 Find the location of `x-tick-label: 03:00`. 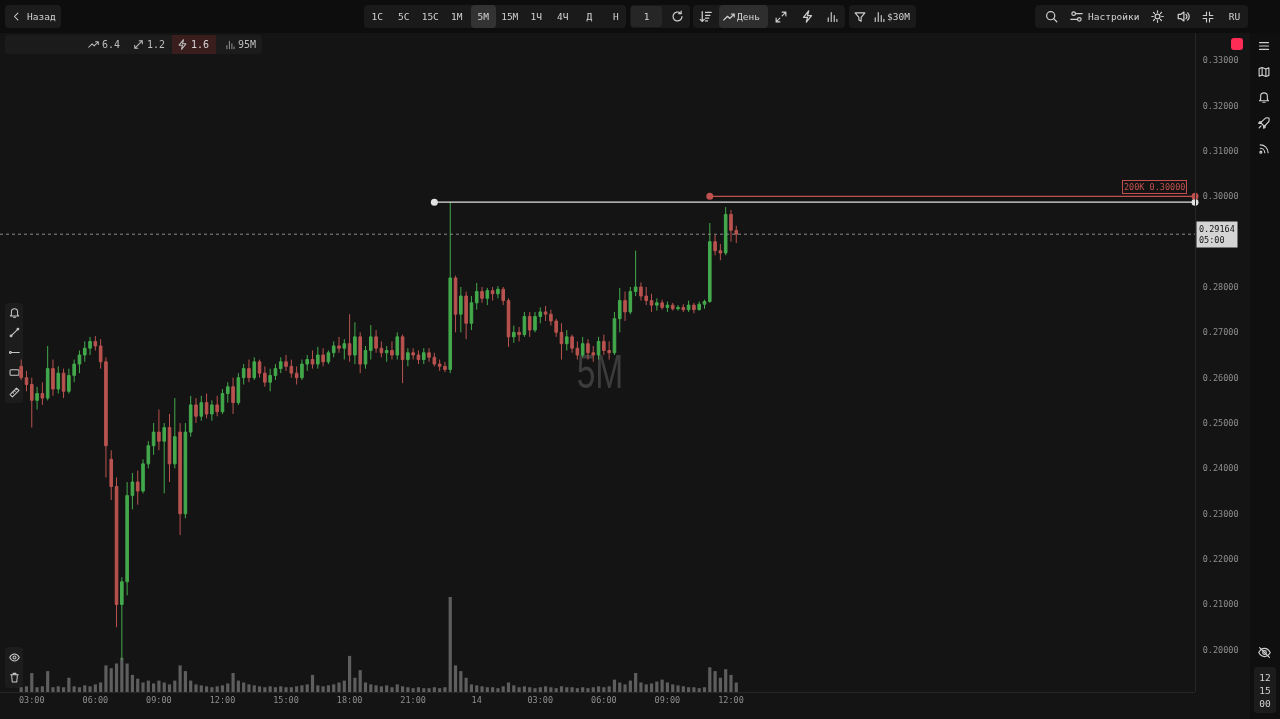

x-tick-label: 03:00 is located at coordinates (31, 700).